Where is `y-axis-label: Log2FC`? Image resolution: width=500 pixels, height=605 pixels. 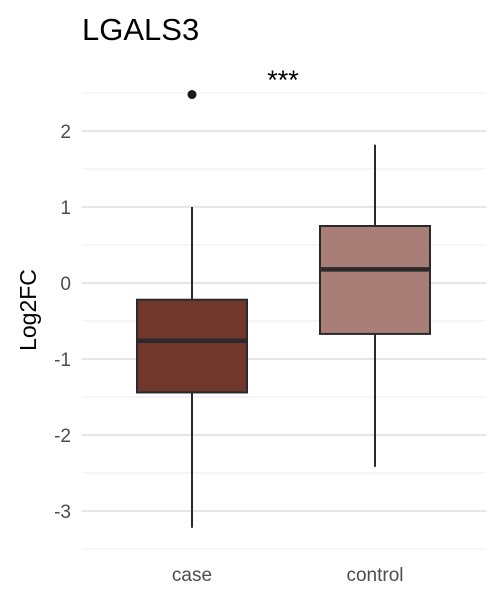 y-axis-label: Log2FC is located at coordinates (28, 310).